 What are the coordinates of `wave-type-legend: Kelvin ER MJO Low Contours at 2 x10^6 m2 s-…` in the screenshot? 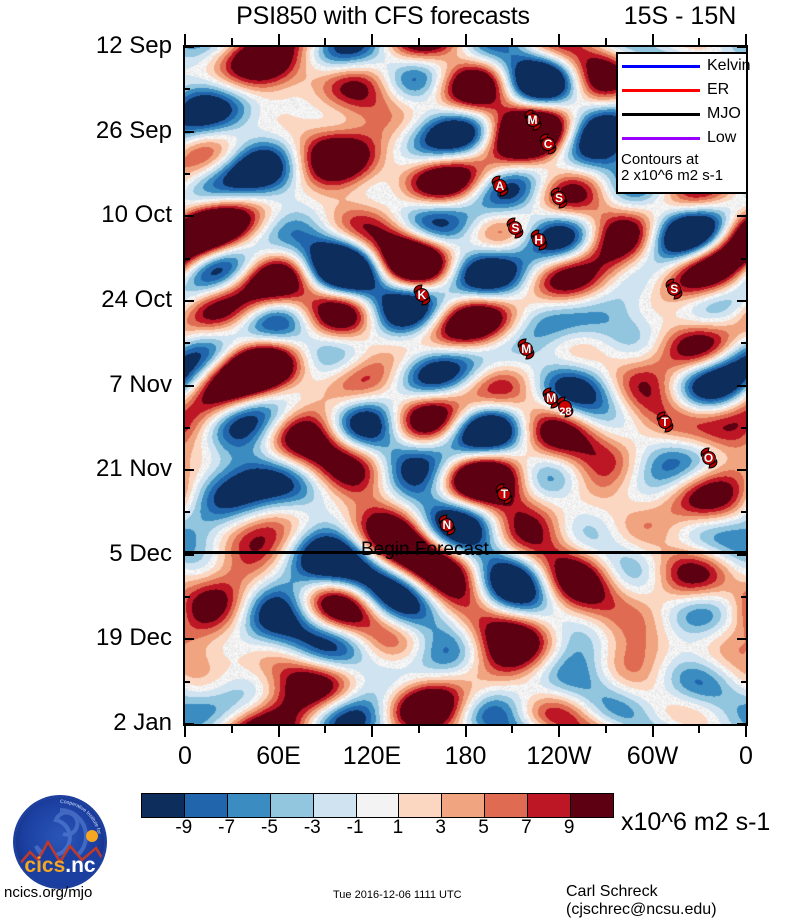 It's located at (683, 123).